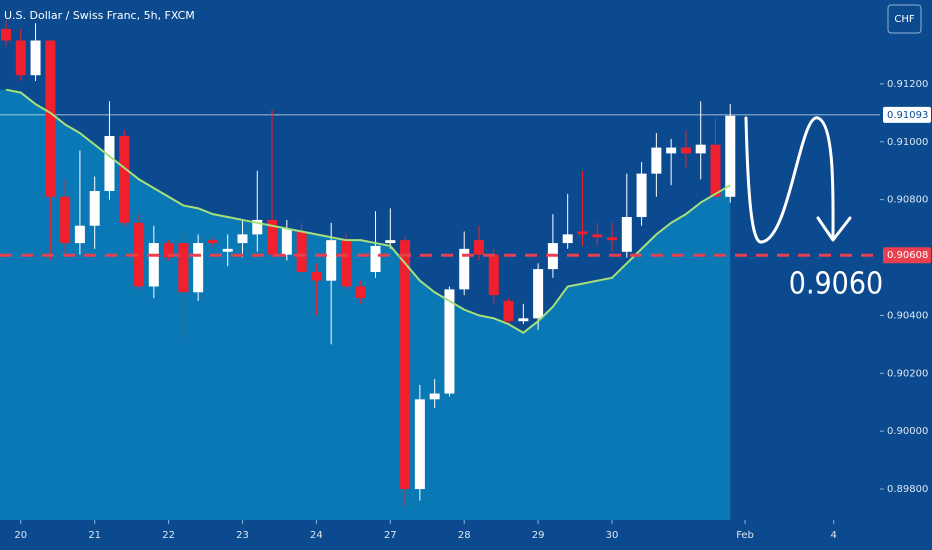 This screenshot has height=550, width=932. What do you see at coordinates (538, 535) in the screenshot?
I see `x-tick-label: 29` at bounding box center [538, 535].